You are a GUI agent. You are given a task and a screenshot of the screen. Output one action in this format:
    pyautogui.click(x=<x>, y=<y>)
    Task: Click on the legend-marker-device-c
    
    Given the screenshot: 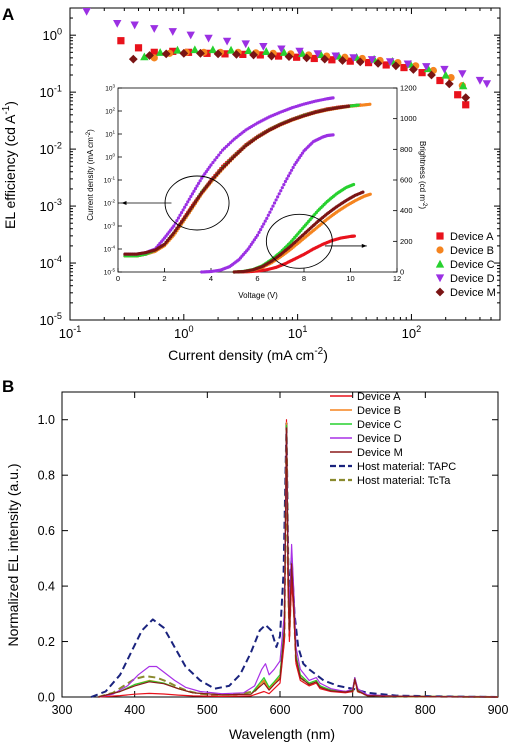 What is the action you would take?
    pyautogui.click(x=440, y=263)
    